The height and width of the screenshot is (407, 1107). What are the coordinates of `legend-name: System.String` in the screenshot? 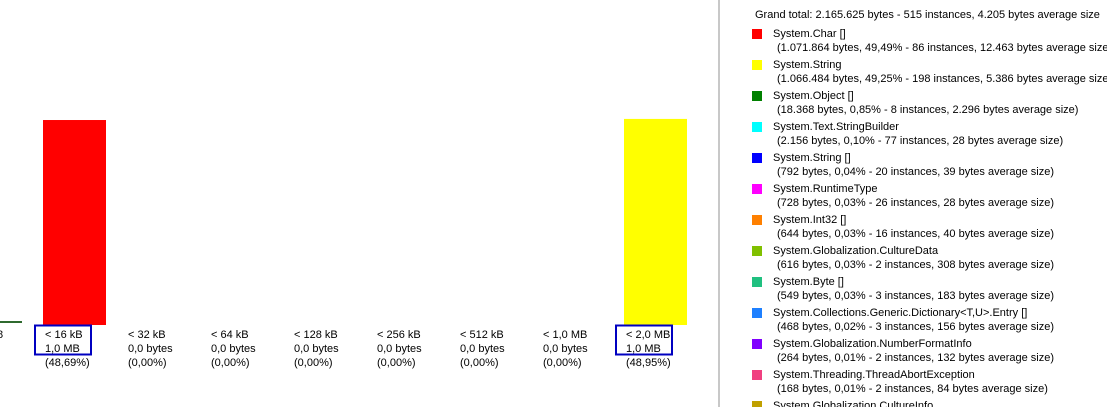 It's located at (807, 65).